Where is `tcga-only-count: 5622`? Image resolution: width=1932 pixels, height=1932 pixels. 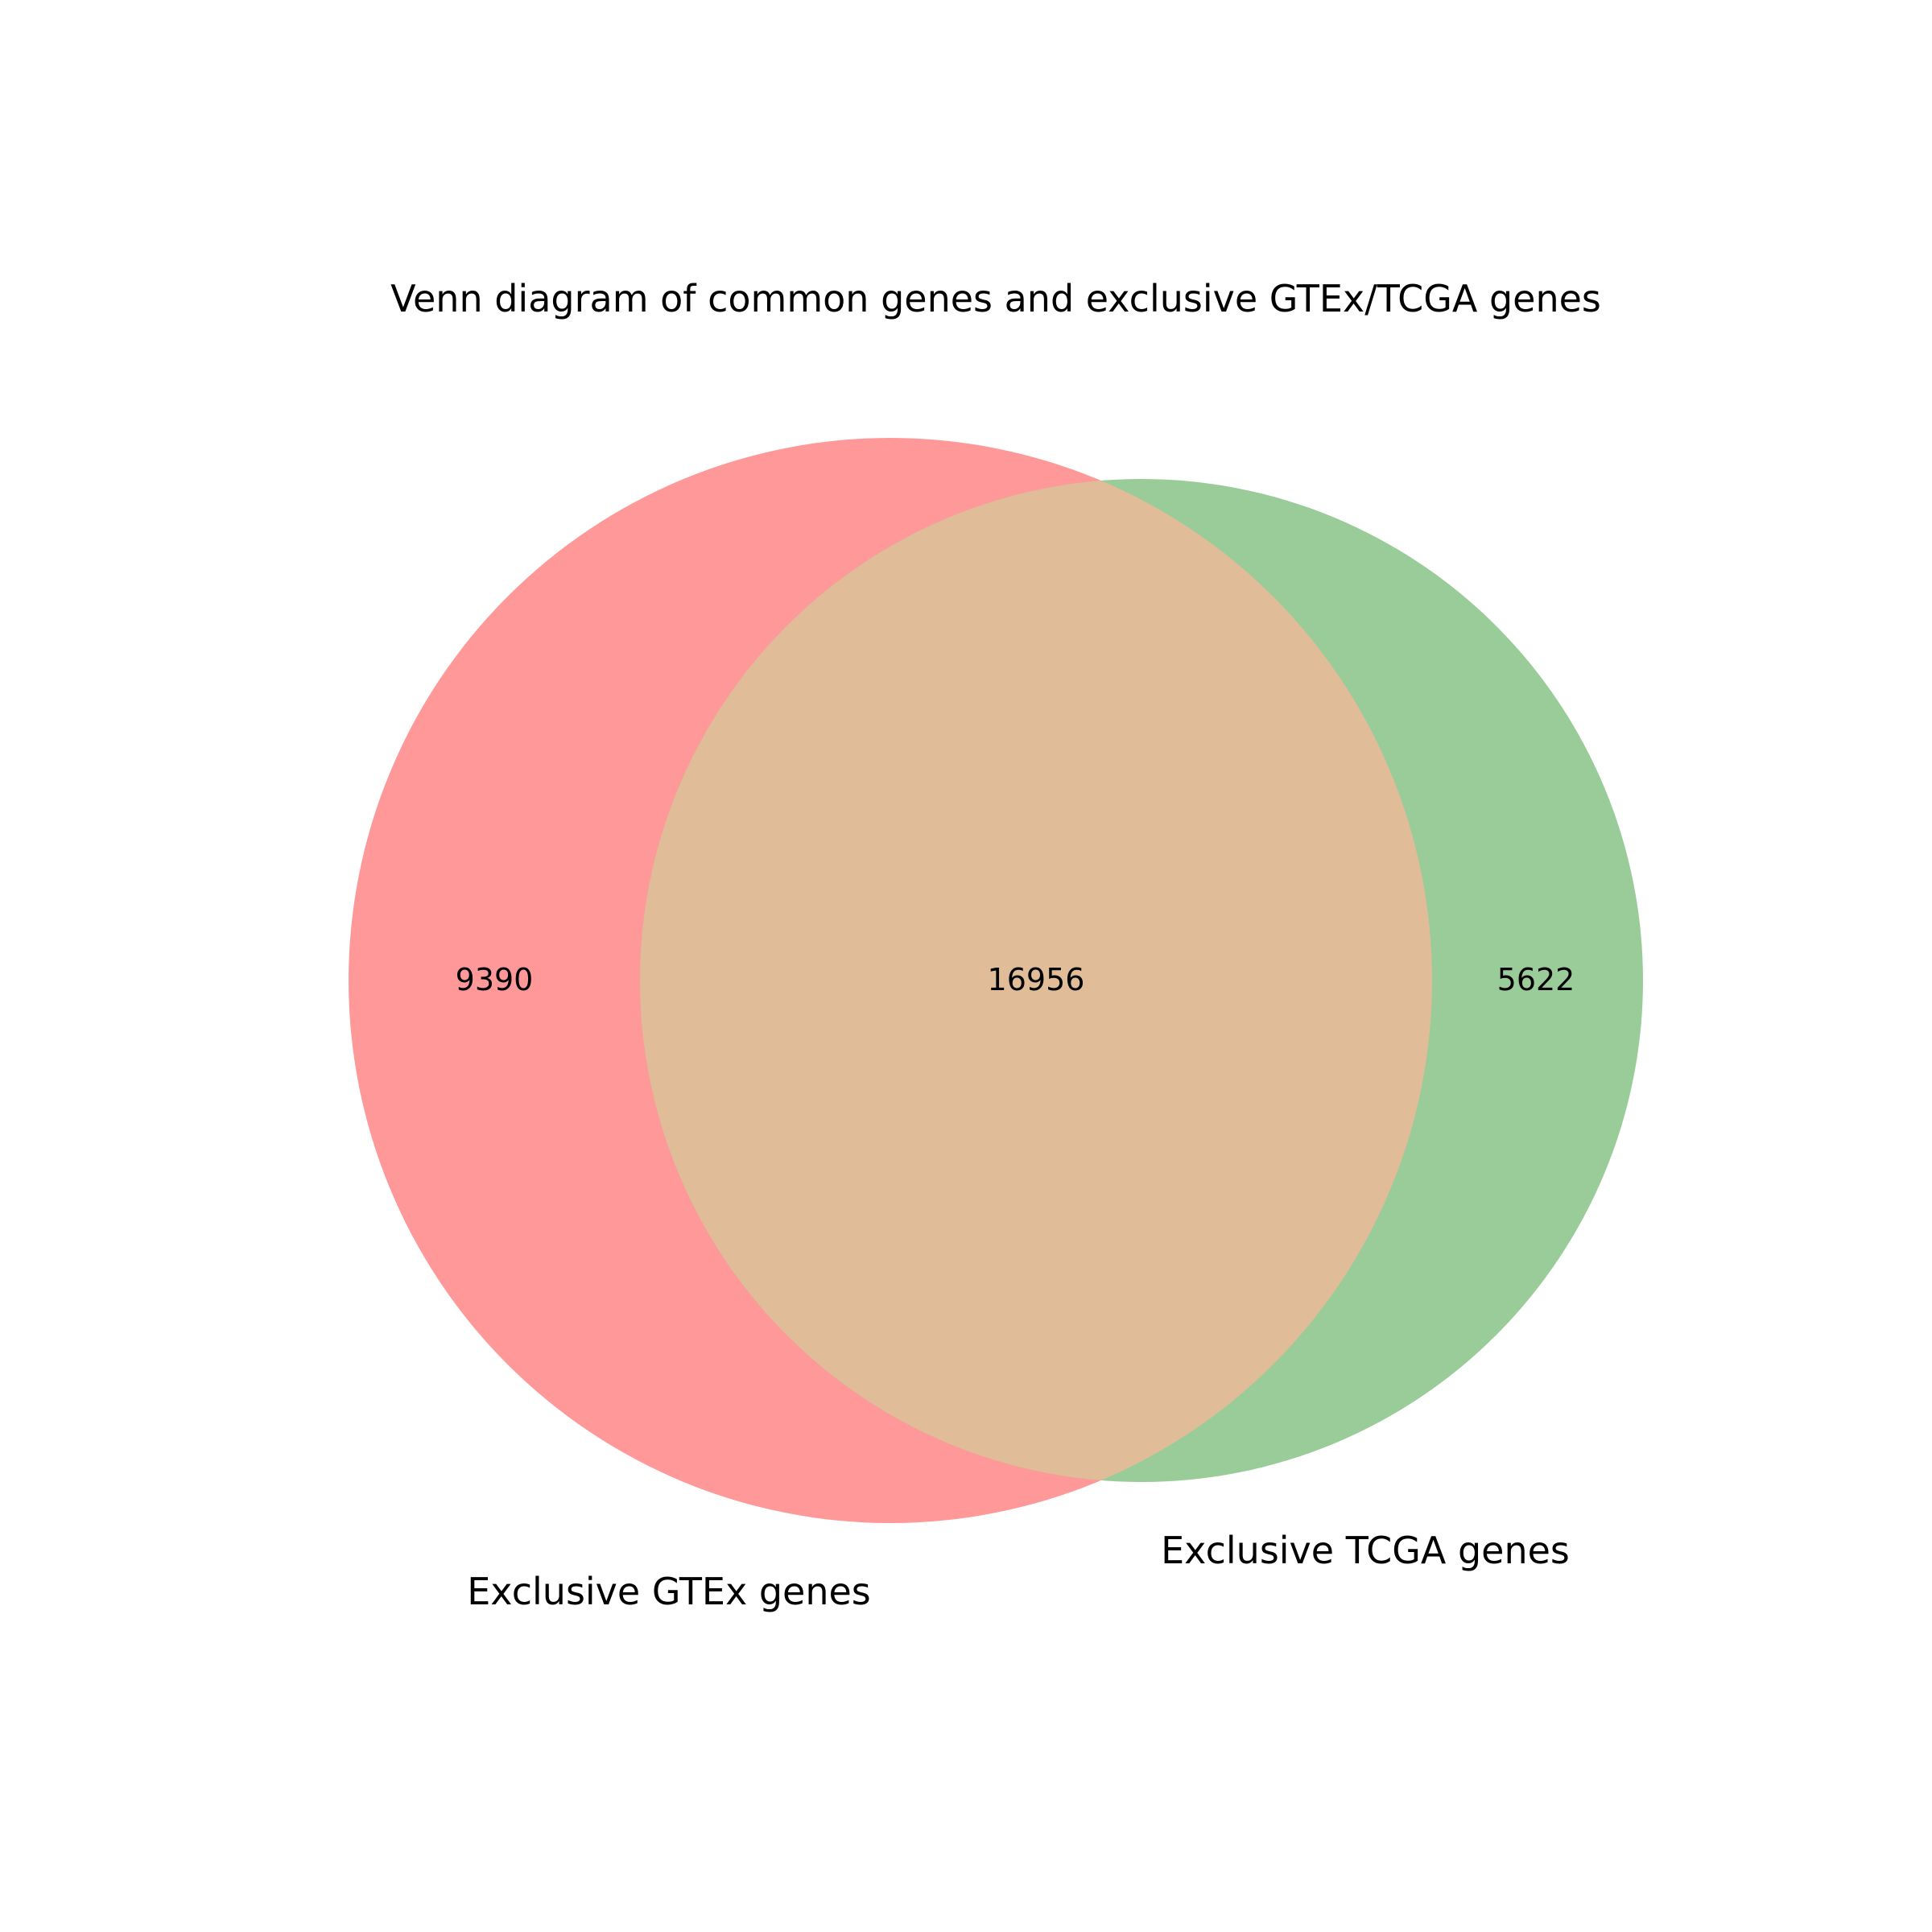
tcga-only-count: 5622 is located at coordinates (1536, 979).